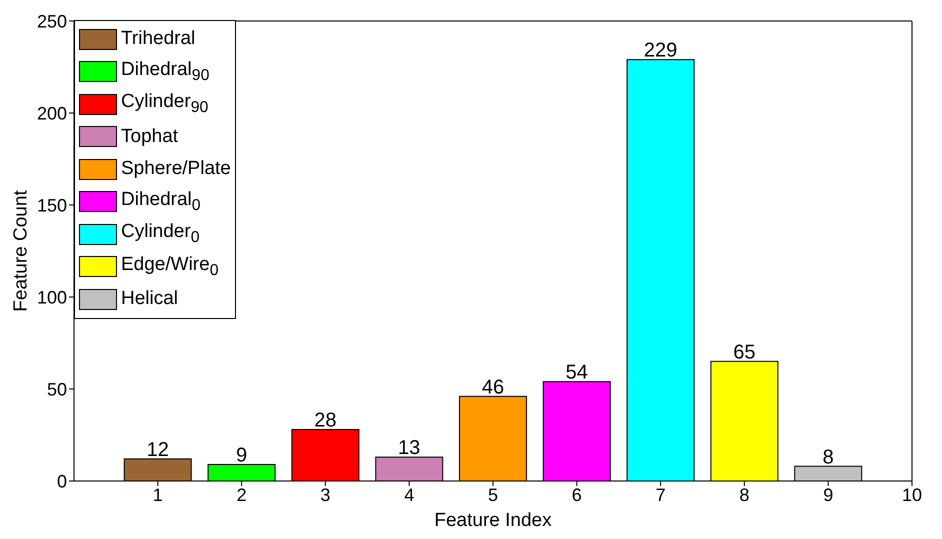 This screenshot has height=539, width=942. Describe the element at coordinates (158, 39) in the screenshot. I see `legend-label: Trihedral` at that location.